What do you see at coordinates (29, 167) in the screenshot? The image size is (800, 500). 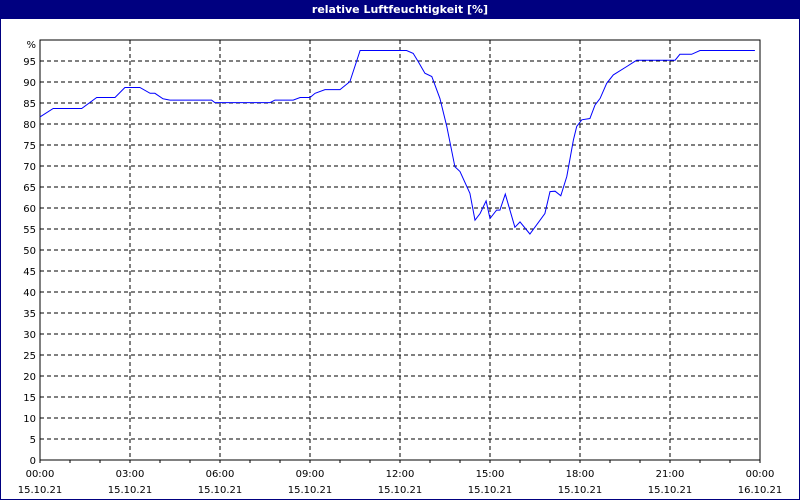 I see `y-tick-label: 70` at bounding box center [29, 167].